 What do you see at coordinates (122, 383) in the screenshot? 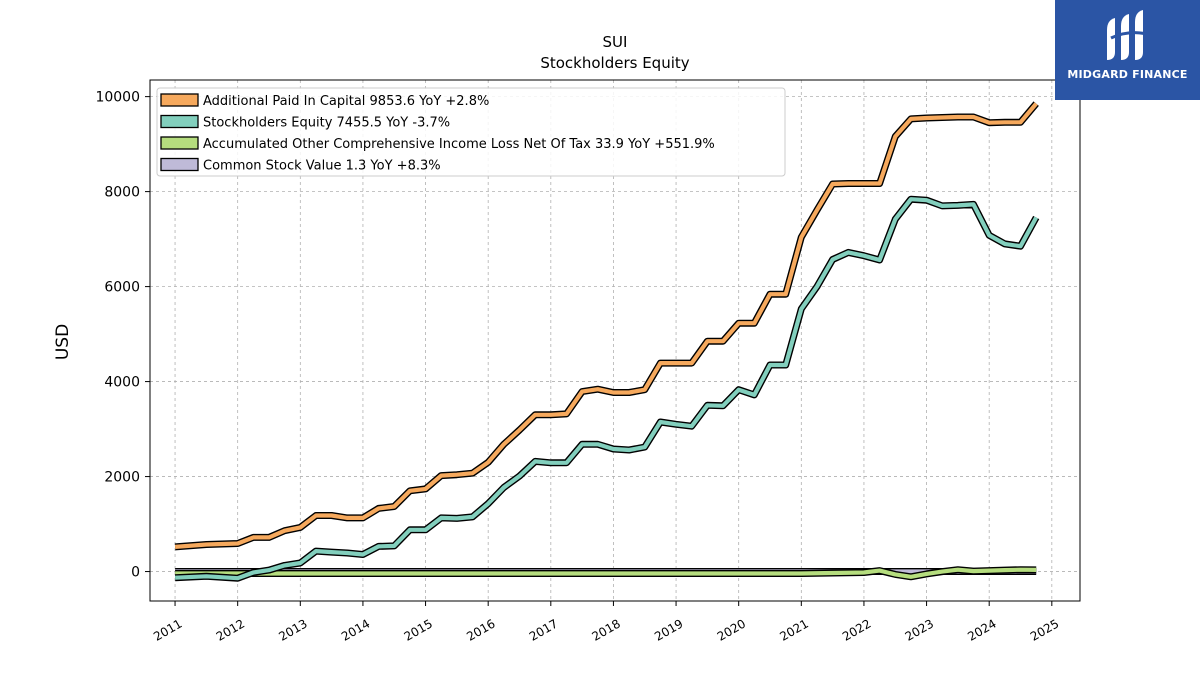
I see `y-tick-label: 4000` at bounding box center [122, 383].